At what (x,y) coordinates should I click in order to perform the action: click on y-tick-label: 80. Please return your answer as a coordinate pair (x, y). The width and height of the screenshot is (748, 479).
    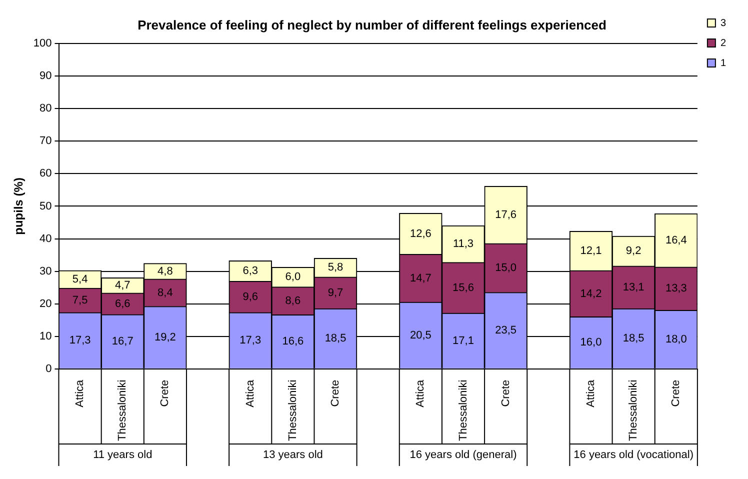
    Looking at the image, I should click on (46, 108).